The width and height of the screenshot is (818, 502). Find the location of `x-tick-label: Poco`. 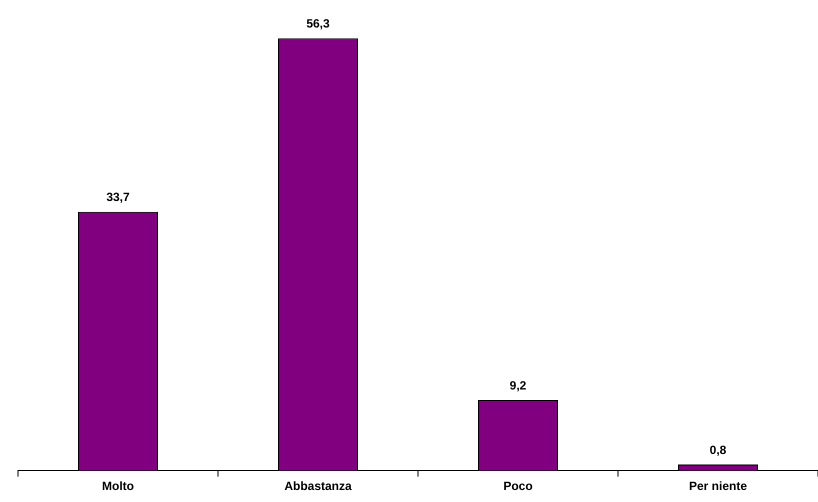

x-tick-label: Poco is located at coordinates (518, 486).